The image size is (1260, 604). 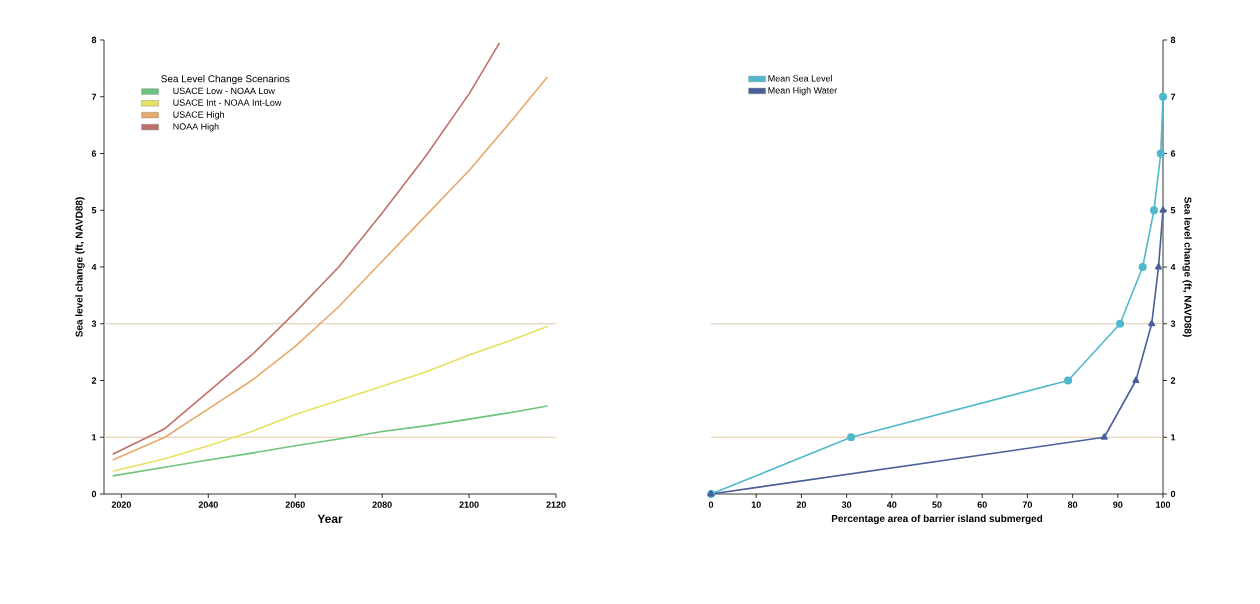 I want to click on x-tick-label: 2060, so click(x=295, y=504).